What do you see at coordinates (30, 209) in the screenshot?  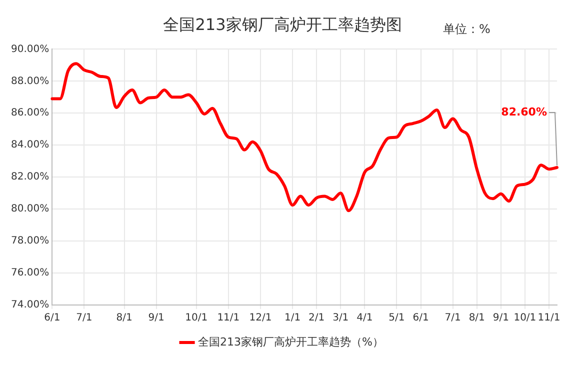 I see `y-tick-label: 80.00%` at bounding box center [30, 209].